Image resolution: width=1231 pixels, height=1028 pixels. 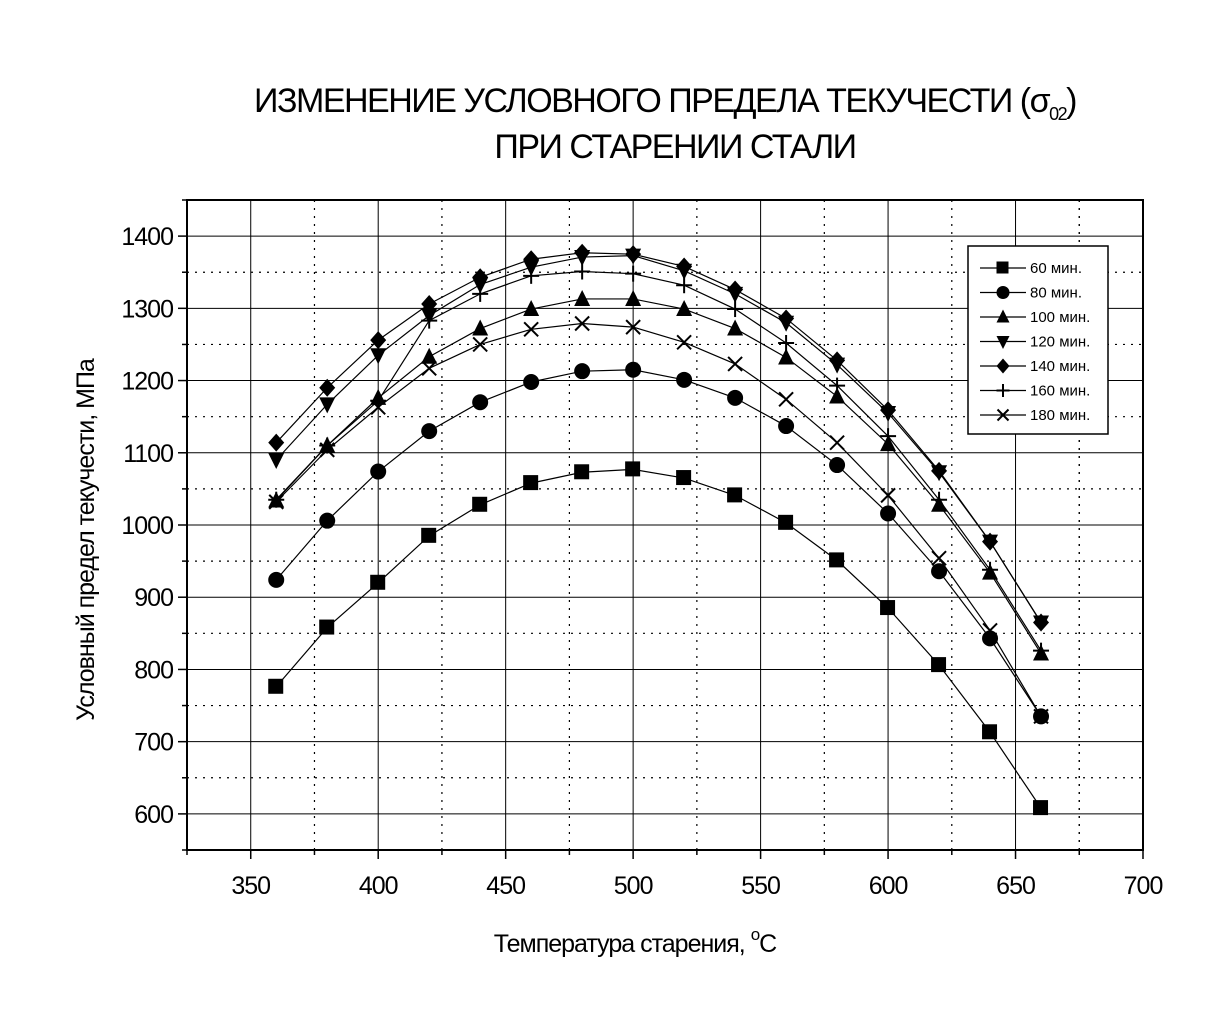 What do you see at coordinates (153, 670) in the screenshot?
I see `y-tick-label: 800` at bounding box center [153, 670].